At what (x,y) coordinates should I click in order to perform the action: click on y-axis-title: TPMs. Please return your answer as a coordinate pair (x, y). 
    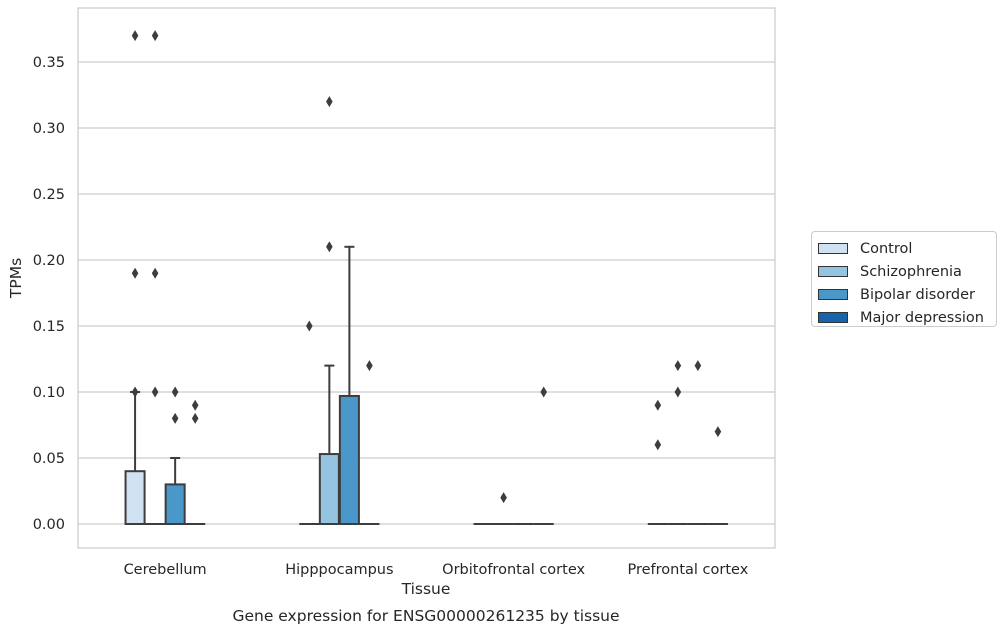
    Looking at the image, I should click on (16, 278).